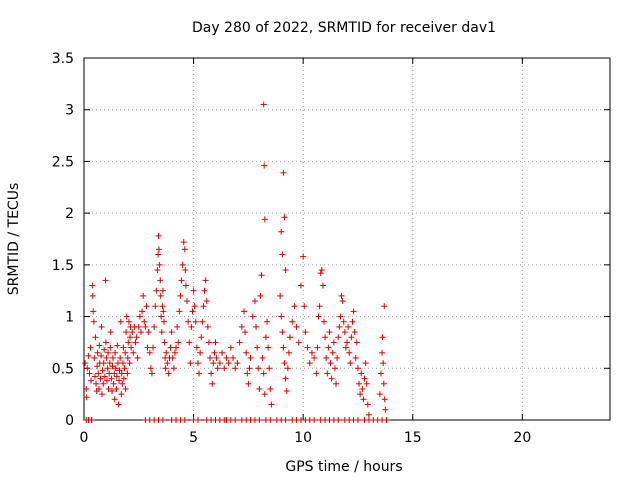  I want to click on y-tick-label: 0, so click(69, 421).